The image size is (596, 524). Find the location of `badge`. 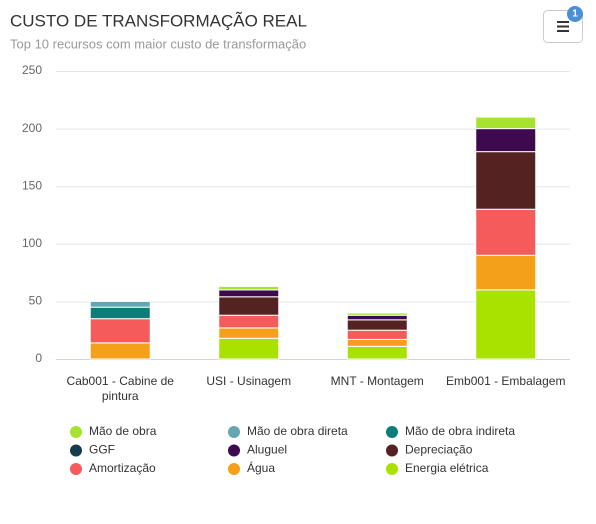

badge is located at coordinates (575, 14).